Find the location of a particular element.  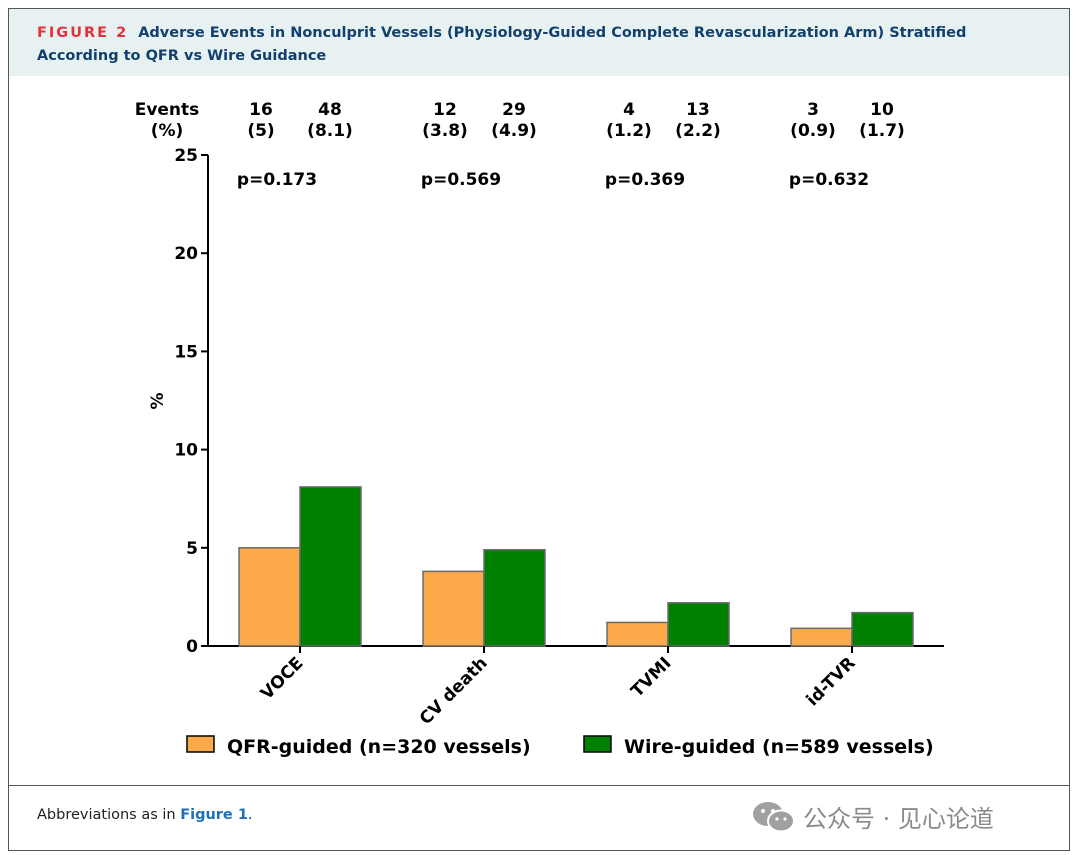

watermark: 公众号 · 见心论道 is located at coordinates (872, 816).